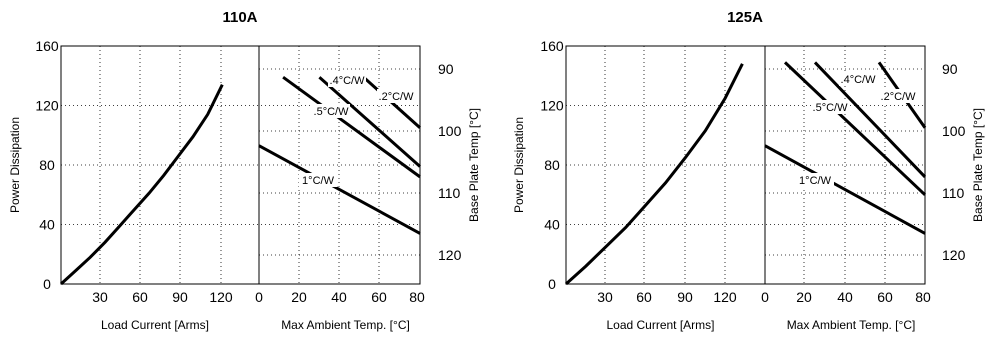 This screenshot has width=985, height=338. I want to click on chart-1-xtick-label: 30, so click(100, 297).